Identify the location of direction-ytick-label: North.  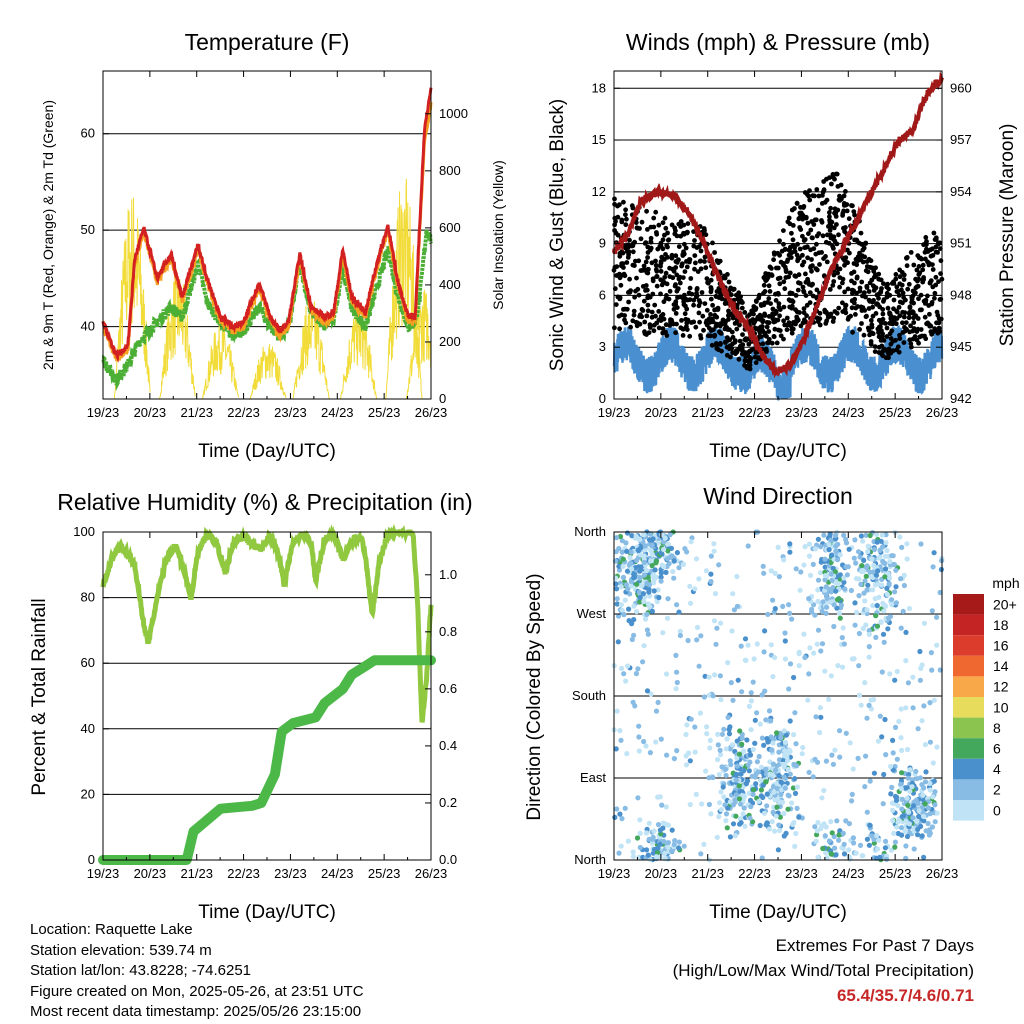
(590, 859).